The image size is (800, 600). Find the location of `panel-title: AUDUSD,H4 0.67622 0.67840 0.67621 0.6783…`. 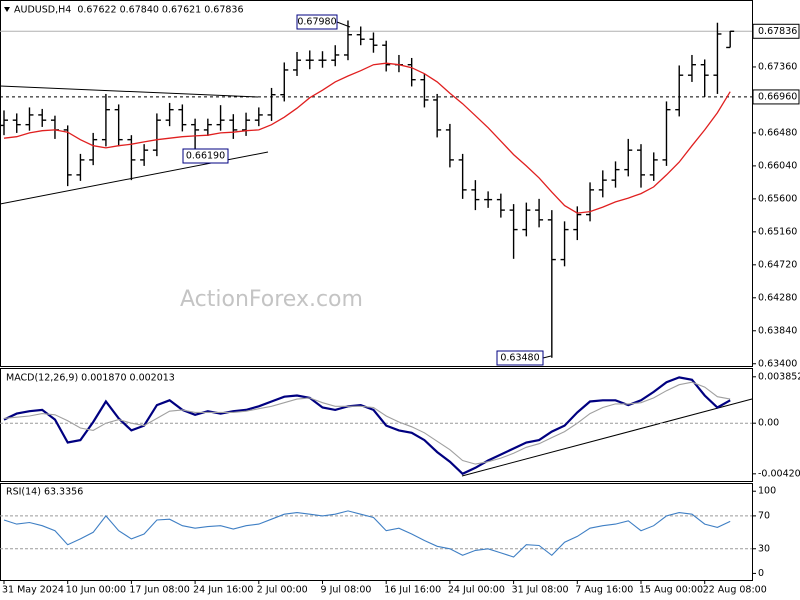

panel-title: AUDUSD,H4 0.67622 0.67840 0.67621 0.6783… is located at coordinates (129, 10).